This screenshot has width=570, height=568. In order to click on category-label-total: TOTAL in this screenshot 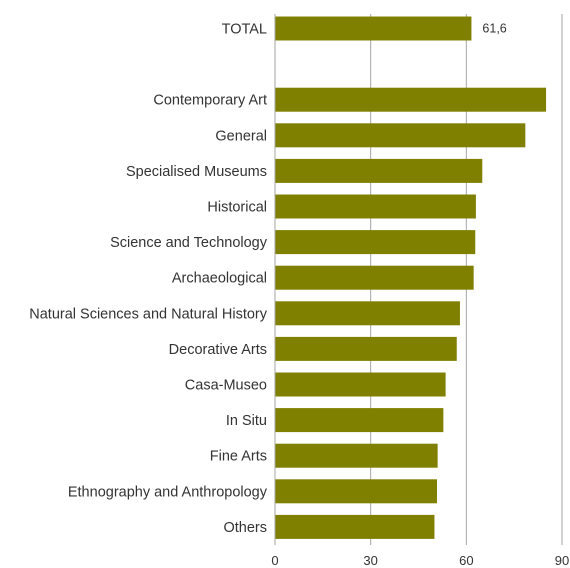, I will do `click(244, 30)`.